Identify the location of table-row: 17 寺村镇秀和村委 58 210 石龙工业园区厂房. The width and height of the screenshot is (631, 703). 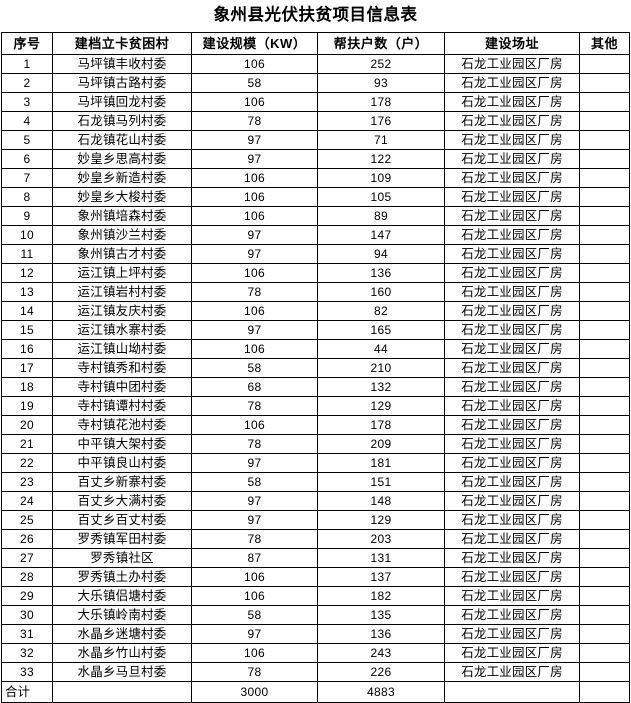
(315, 367).